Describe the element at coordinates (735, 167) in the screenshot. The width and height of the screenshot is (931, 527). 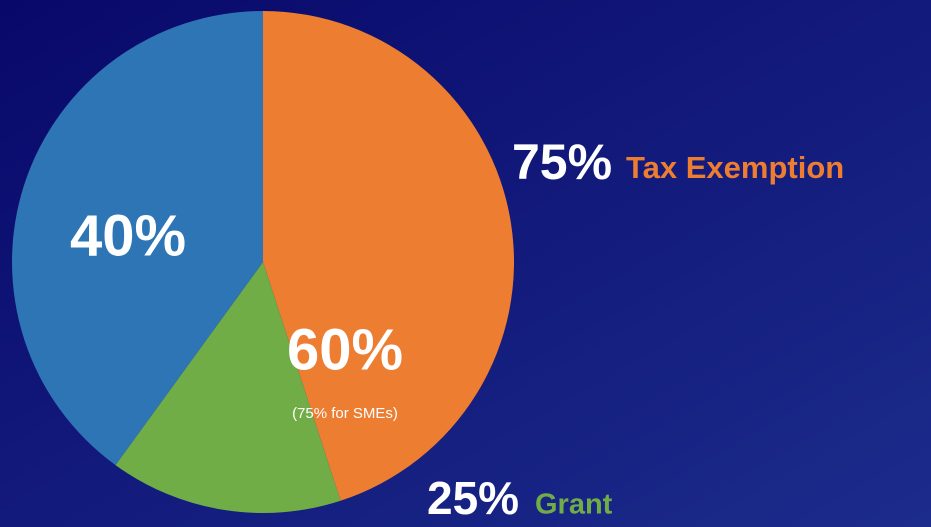
I see `breakdown-name: Tax Exemption` at that location.